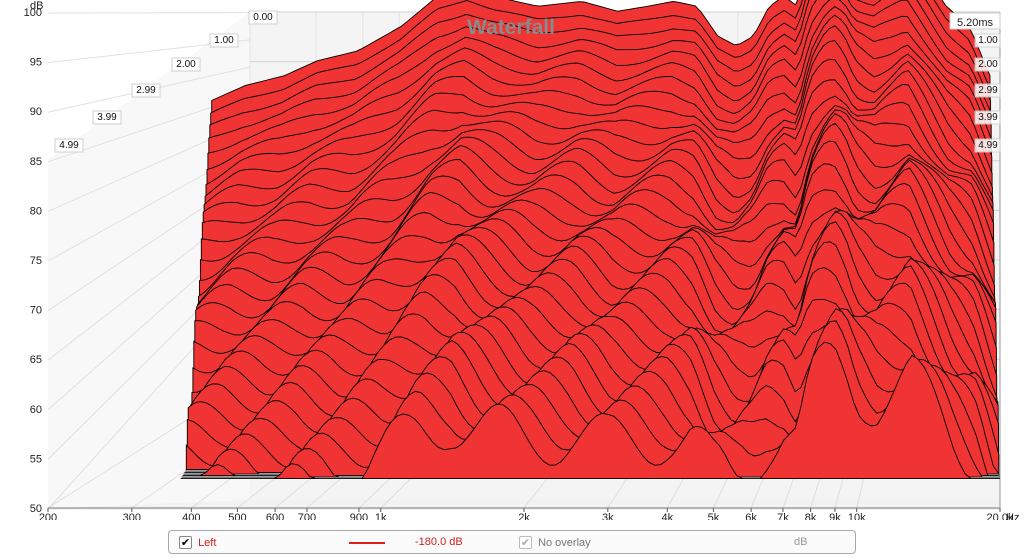 Image resolution: width=1024 pixels, height=558 pixels. What do you see at coordinates (36, 112) in the screenshot?
I see `y-tick-label: 90` at bounding box center [36, 112].